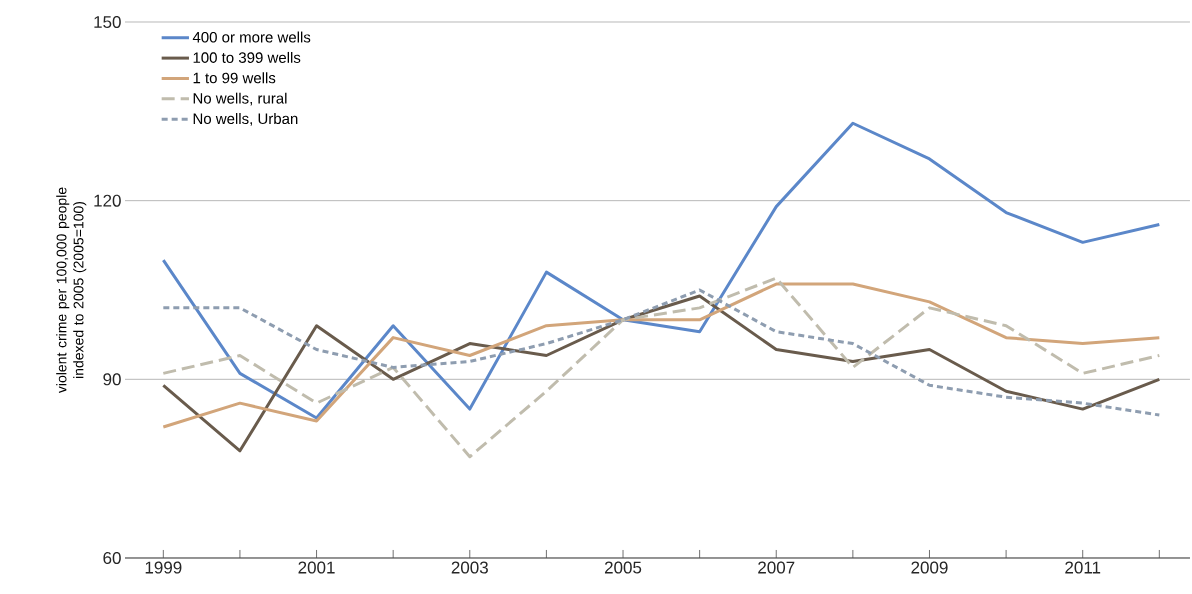 The image size is (1192, 594). I want to click on y-tick-label: 90, so click(112, 379).